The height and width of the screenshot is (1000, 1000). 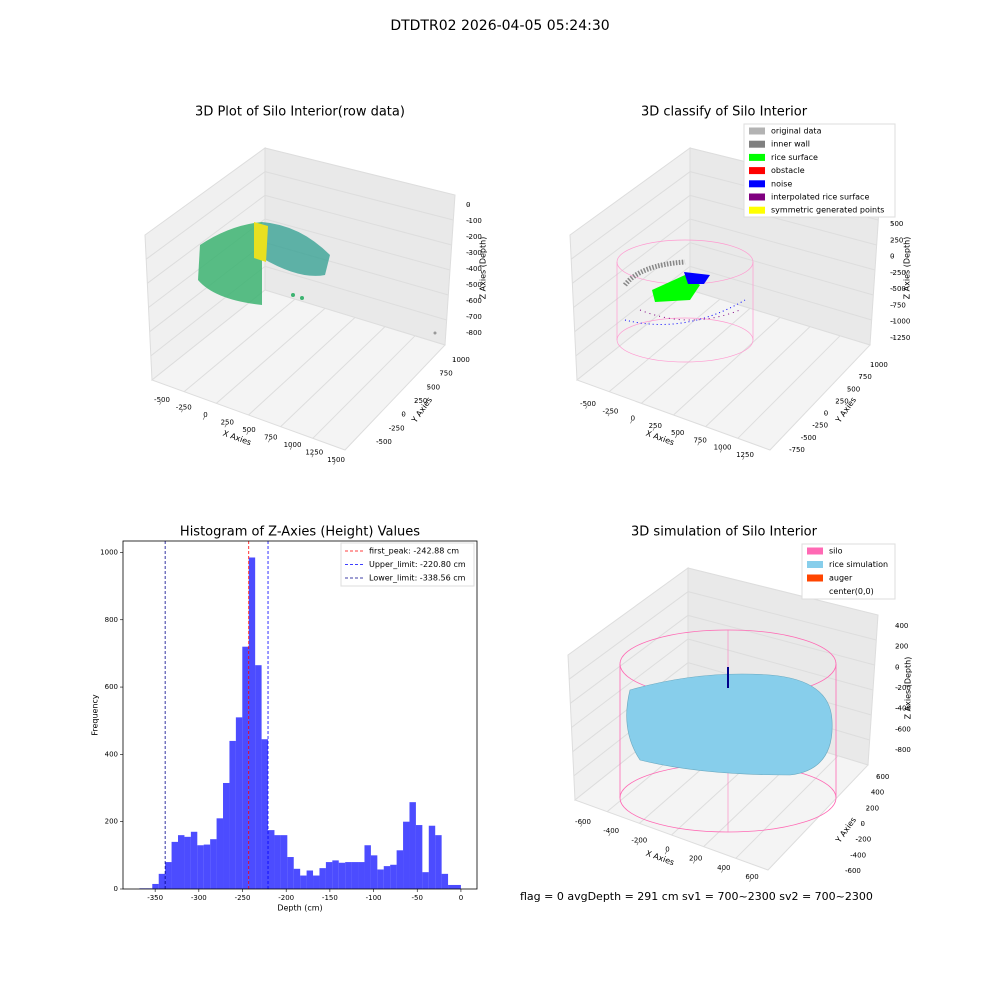 I want to click on tick-label: 400, so click(x=877, y=793).